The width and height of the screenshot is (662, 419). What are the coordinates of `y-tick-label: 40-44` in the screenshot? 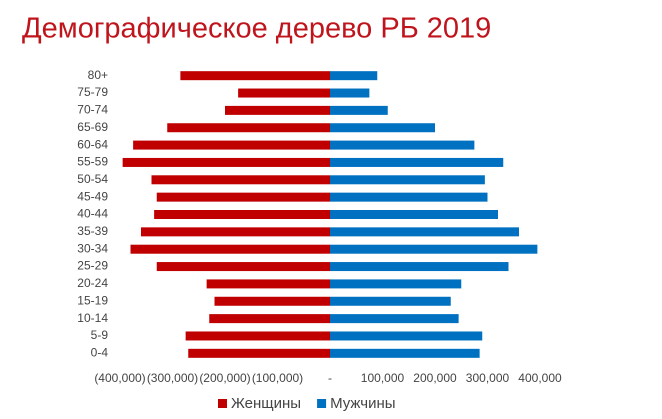 It's located at (92, 214).